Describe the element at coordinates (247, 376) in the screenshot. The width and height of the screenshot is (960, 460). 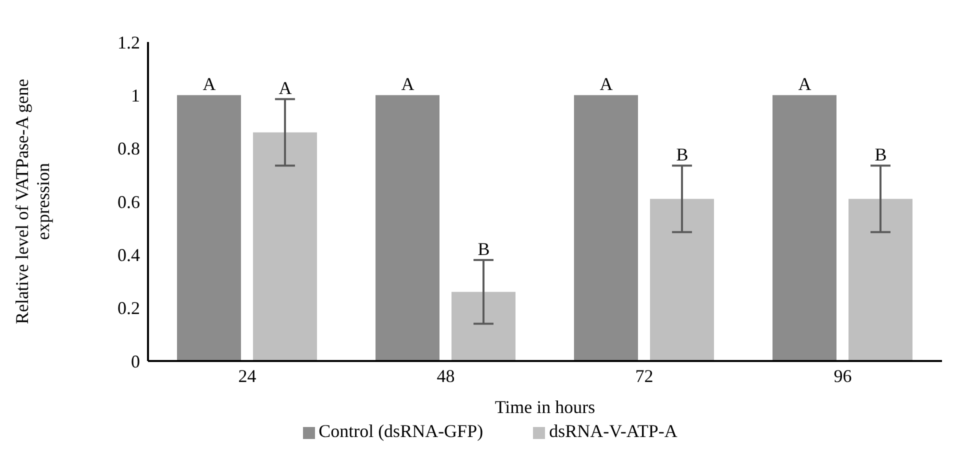
I see `x-tick-label: 24` at that location.